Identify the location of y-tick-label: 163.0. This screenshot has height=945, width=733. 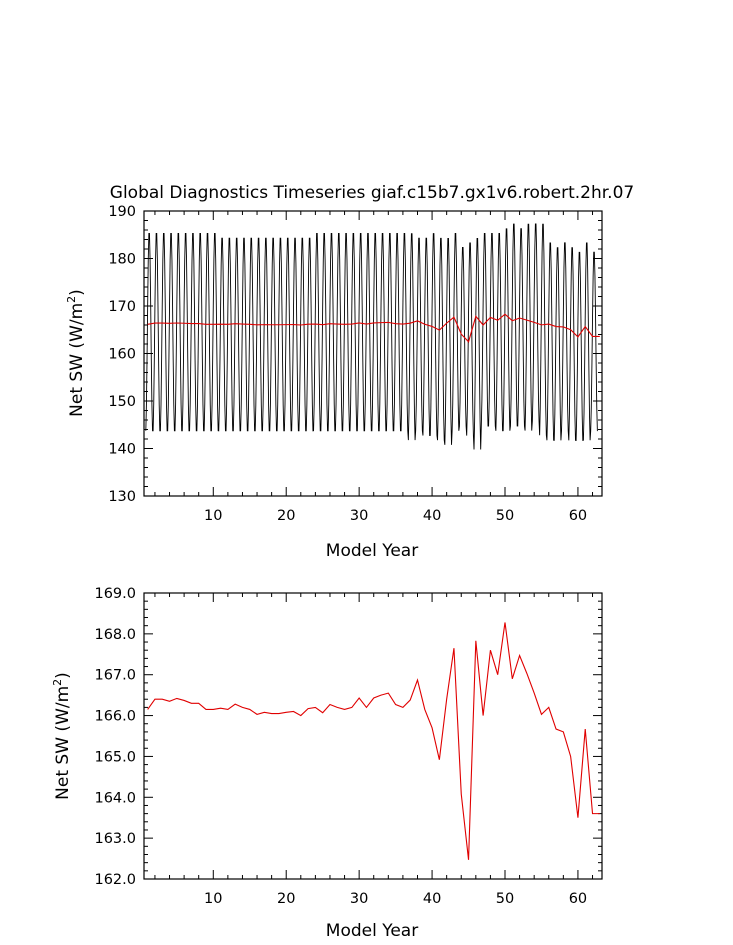
(115, 839).